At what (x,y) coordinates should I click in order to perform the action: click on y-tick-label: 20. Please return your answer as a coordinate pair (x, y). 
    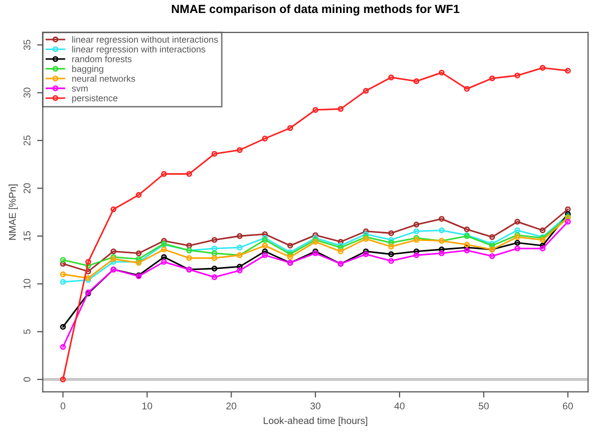
    Looking at the image, I should click on (27, 188).